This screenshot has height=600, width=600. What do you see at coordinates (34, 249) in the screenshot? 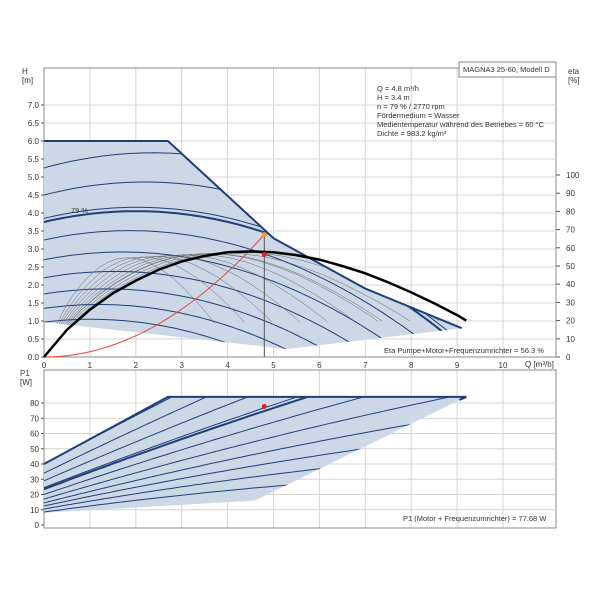
I see `y-tick-label: 3.0` at bounding box center [34, 249].